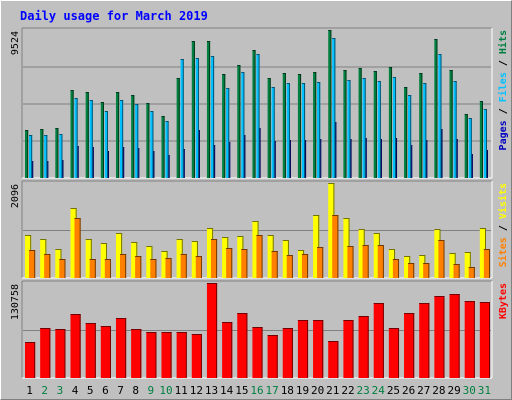 The image size is (512, 400). I want to click on x-tick-label-9: 9, so click(151, 390).